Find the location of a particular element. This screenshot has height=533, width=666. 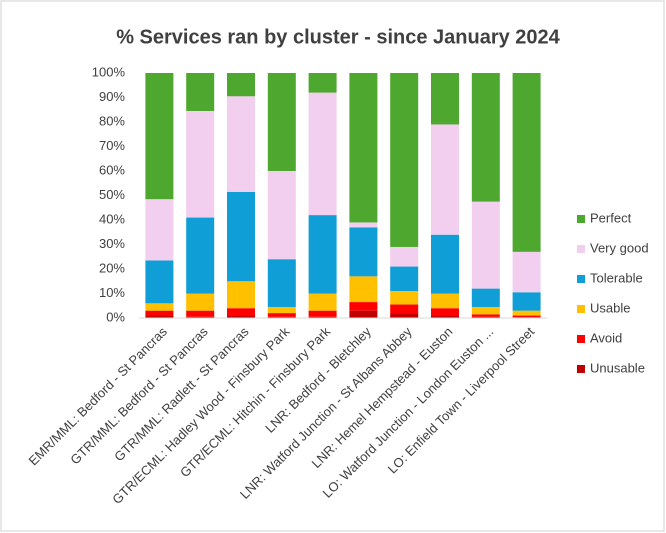

legend-label: Perfect is located at coordinates (611, 217).